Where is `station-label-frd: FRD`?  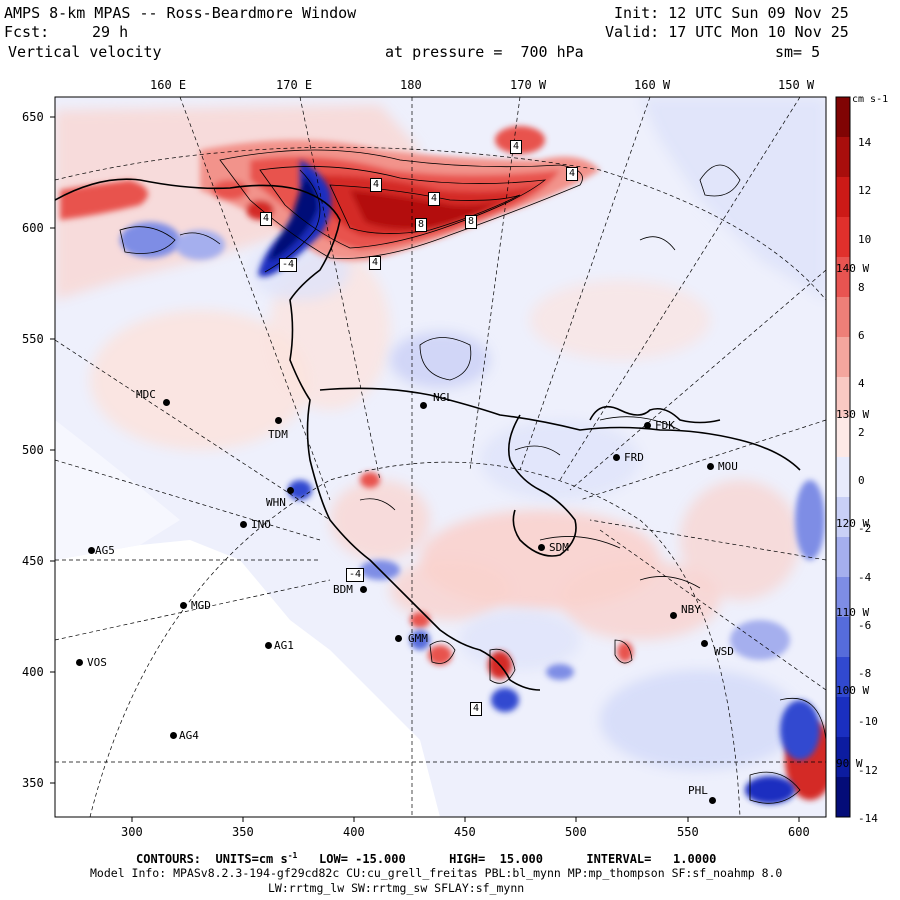 station-label-frd: FRD is located at coordinates (634, 457).